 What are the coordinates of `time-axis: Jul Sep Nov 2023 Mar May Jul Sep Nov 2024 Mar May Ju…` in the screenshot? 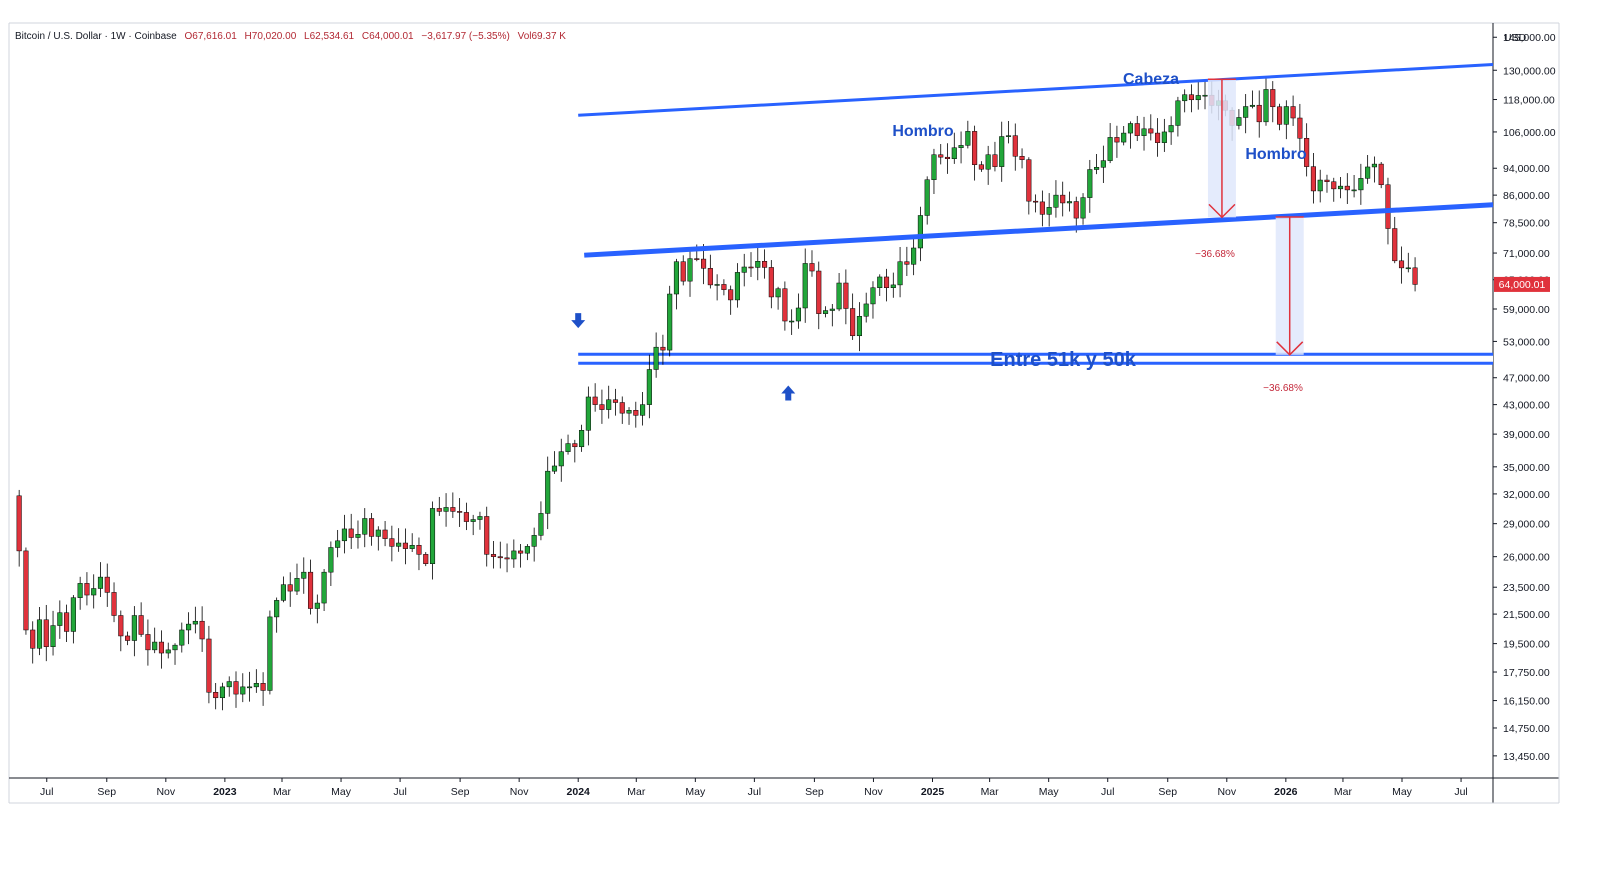 It's located at (754, 788).